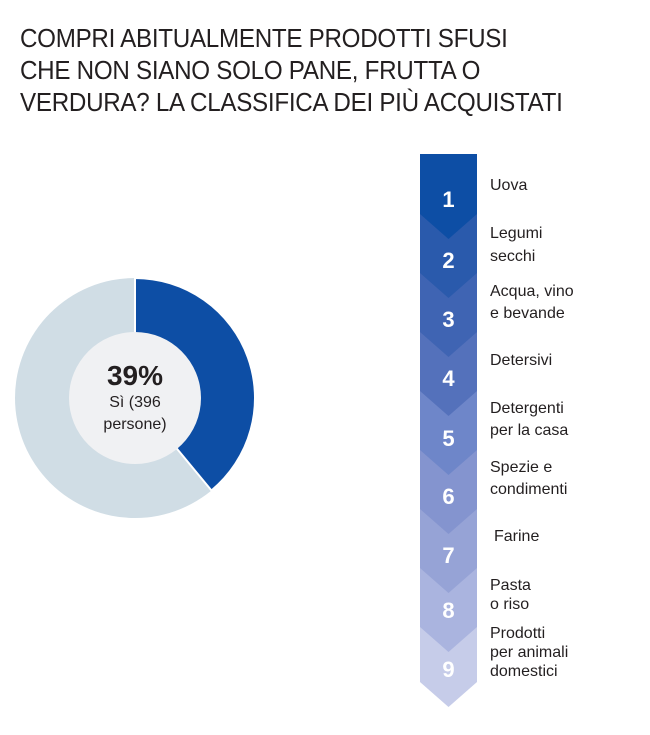  Describe the element at coordinates (524, 671) in the screenshot. I see `rank-label-9-line-3: domestici` at that location.